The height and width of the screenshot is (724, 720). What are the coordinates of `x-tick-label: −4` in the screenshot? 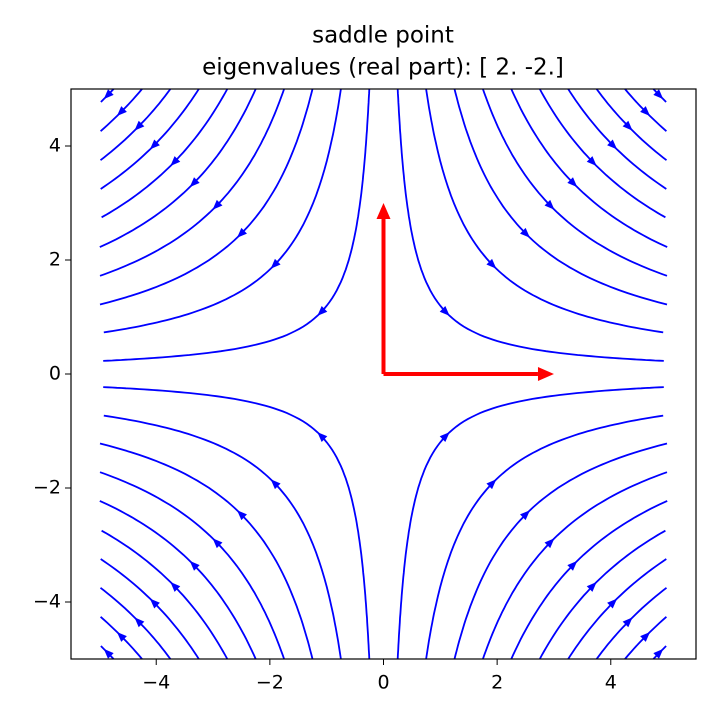 It's located at (156, 683).